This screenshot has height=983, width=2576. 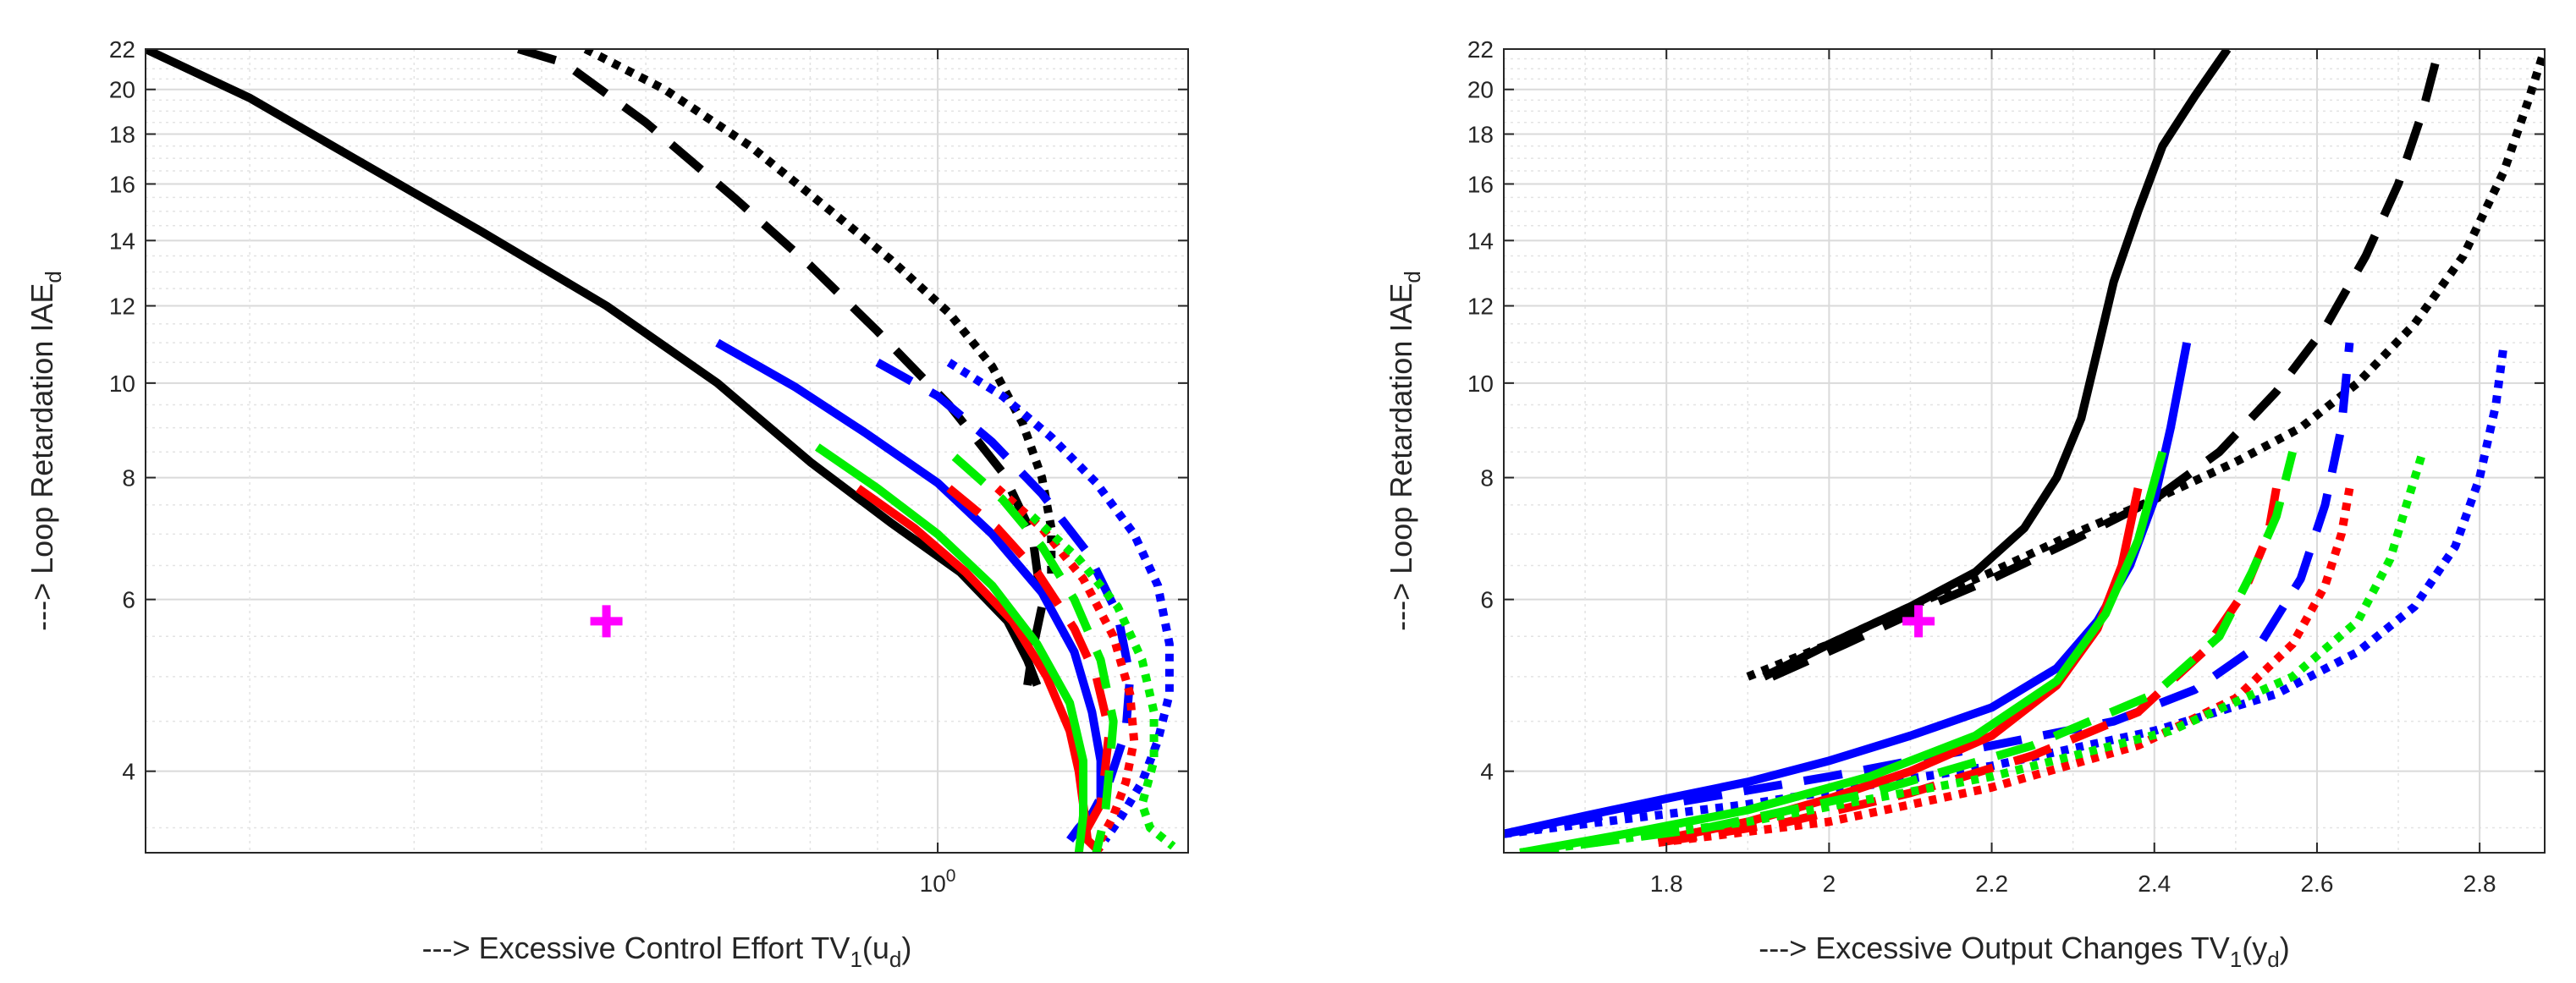 I want to click on series-line-black-solid, so click(x=1997, y=365).